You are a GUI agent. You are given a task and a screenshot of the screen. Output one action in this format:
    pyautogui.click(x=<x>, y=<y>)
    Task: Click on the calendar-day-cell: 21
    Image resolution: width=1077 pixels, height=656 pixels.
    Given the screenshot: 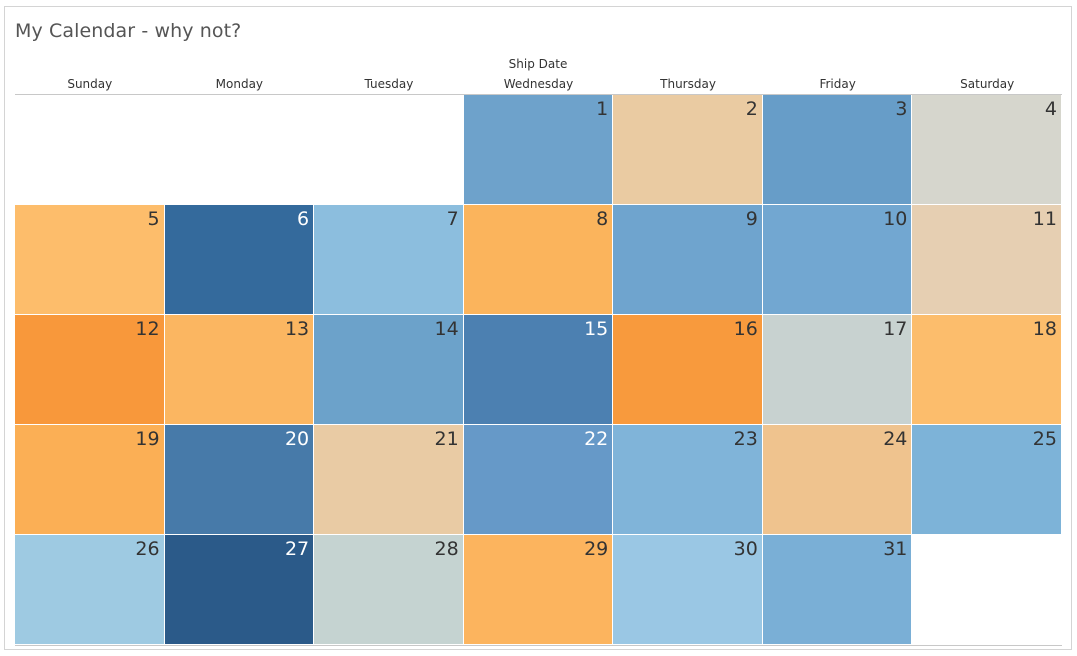 What is the action you would take?
    pyautogui.click(x=388, y=479)
    